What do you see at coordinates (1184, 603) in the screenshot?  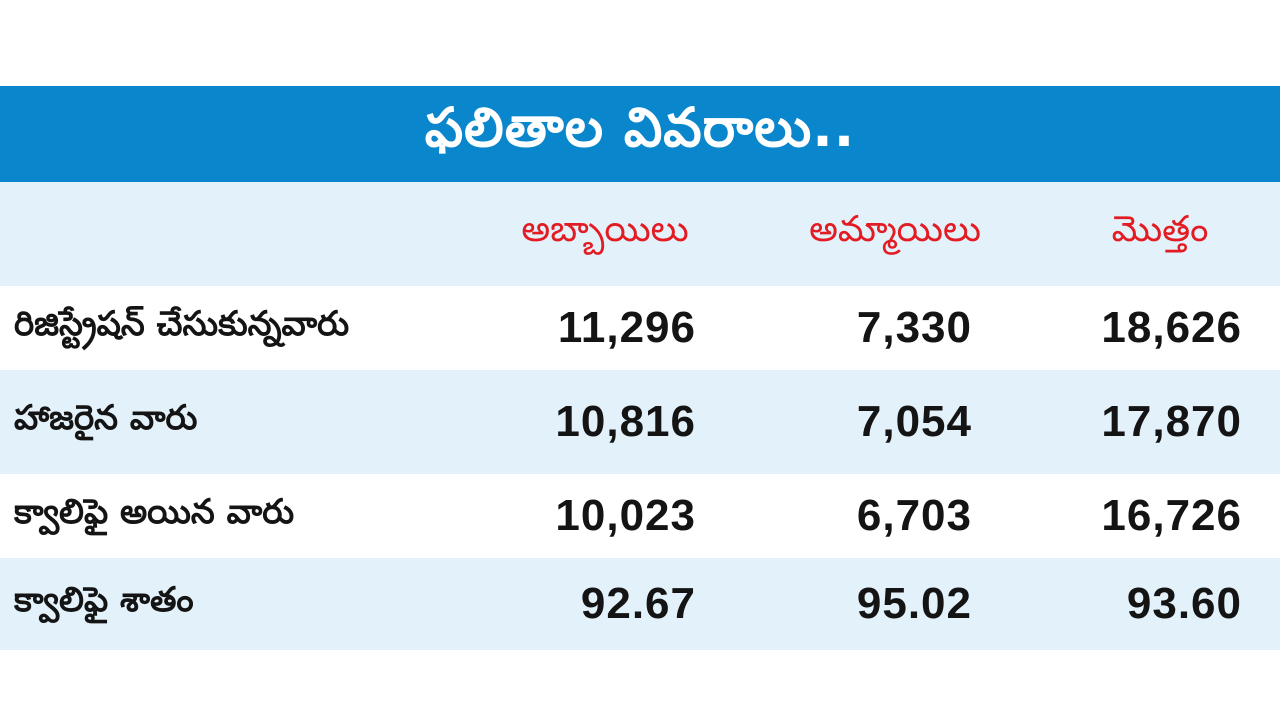 I see `total-value: 93.60` at bounding box center [1184, 603].